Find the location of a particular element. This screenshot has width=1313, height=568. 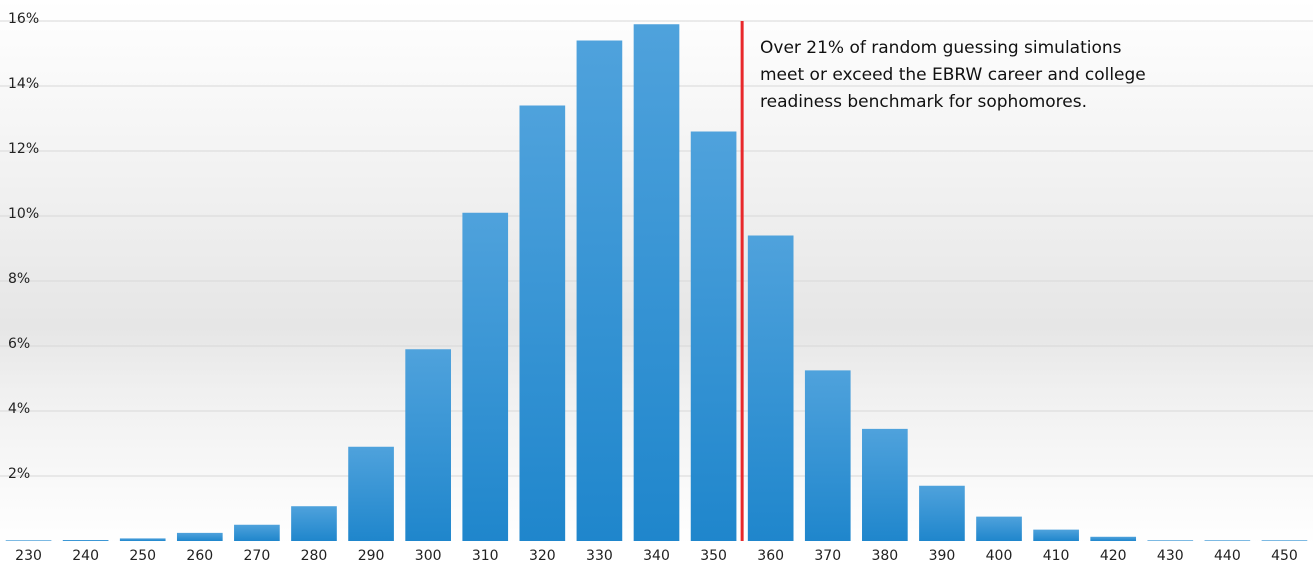

x-tick-label: 320 is located at coordinates (542, 556).